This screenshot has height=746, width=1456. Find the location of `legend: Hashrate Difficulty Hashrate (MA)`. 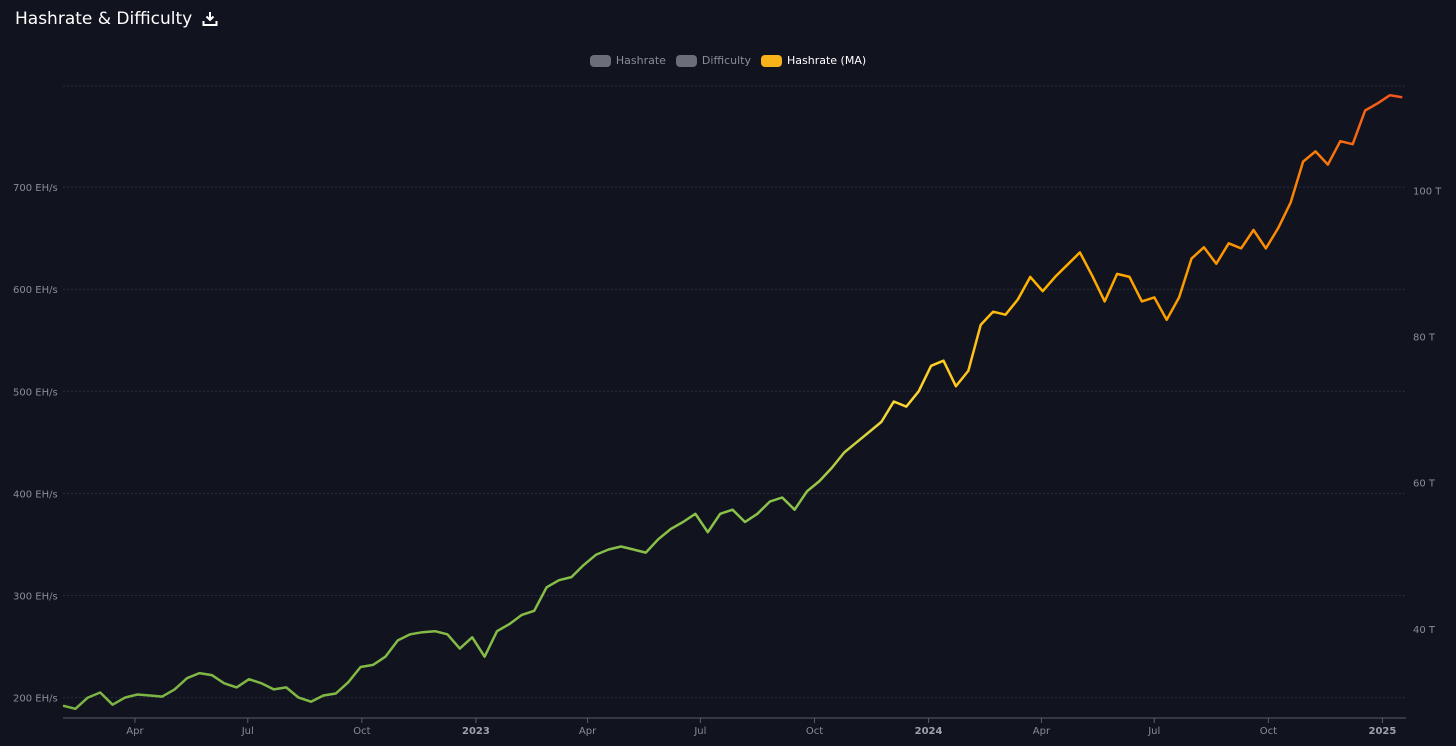

legend: Hashrate Difficulty Hashrate (MA) is located at coordinates (728, 60).